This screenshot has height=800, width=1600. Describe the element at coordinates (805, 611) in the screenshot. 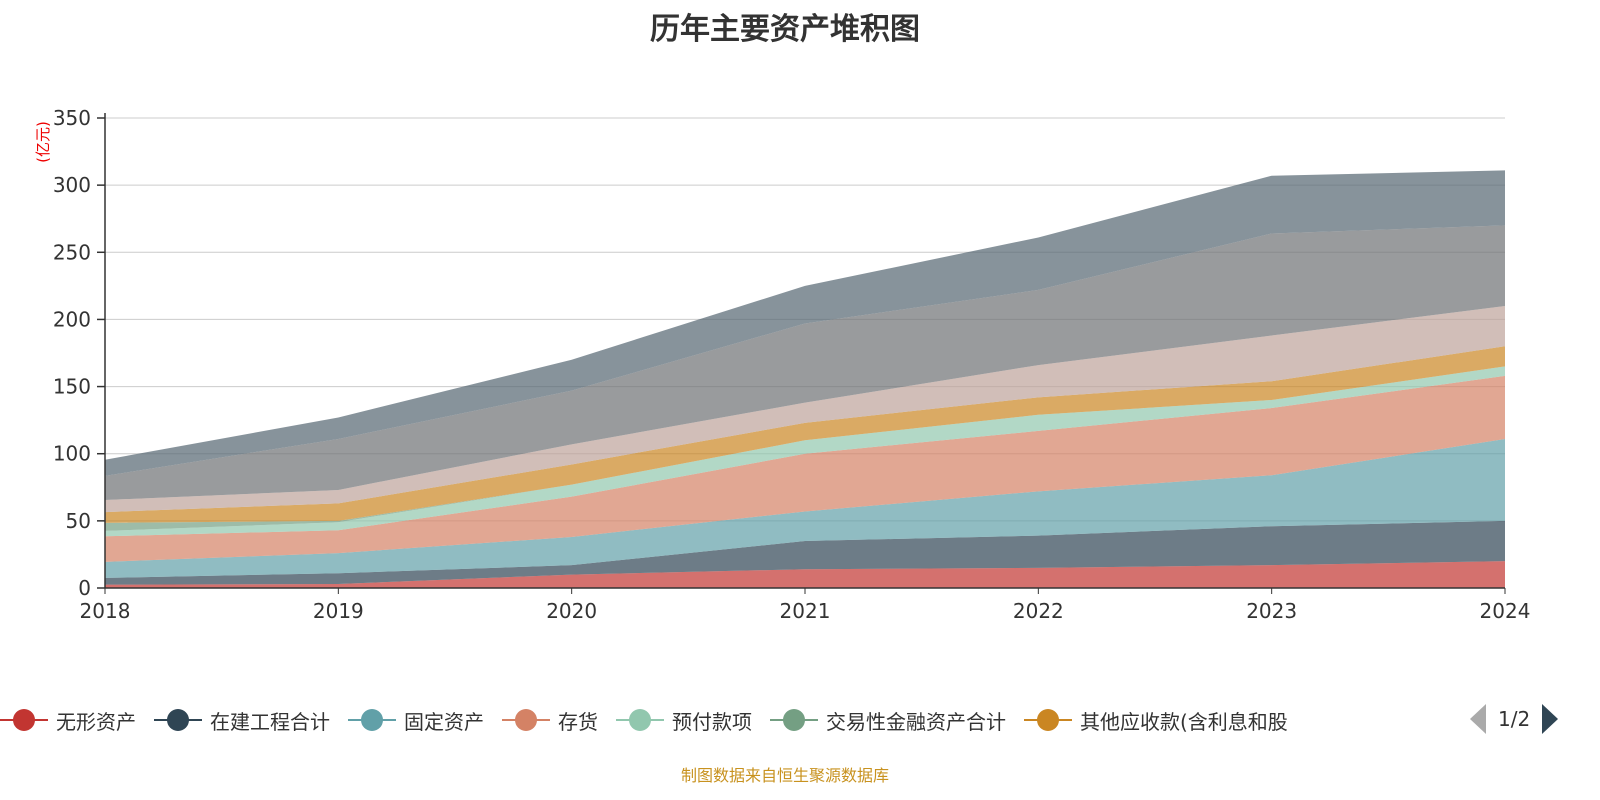

I see `x-tick-label: 2021` at that location.